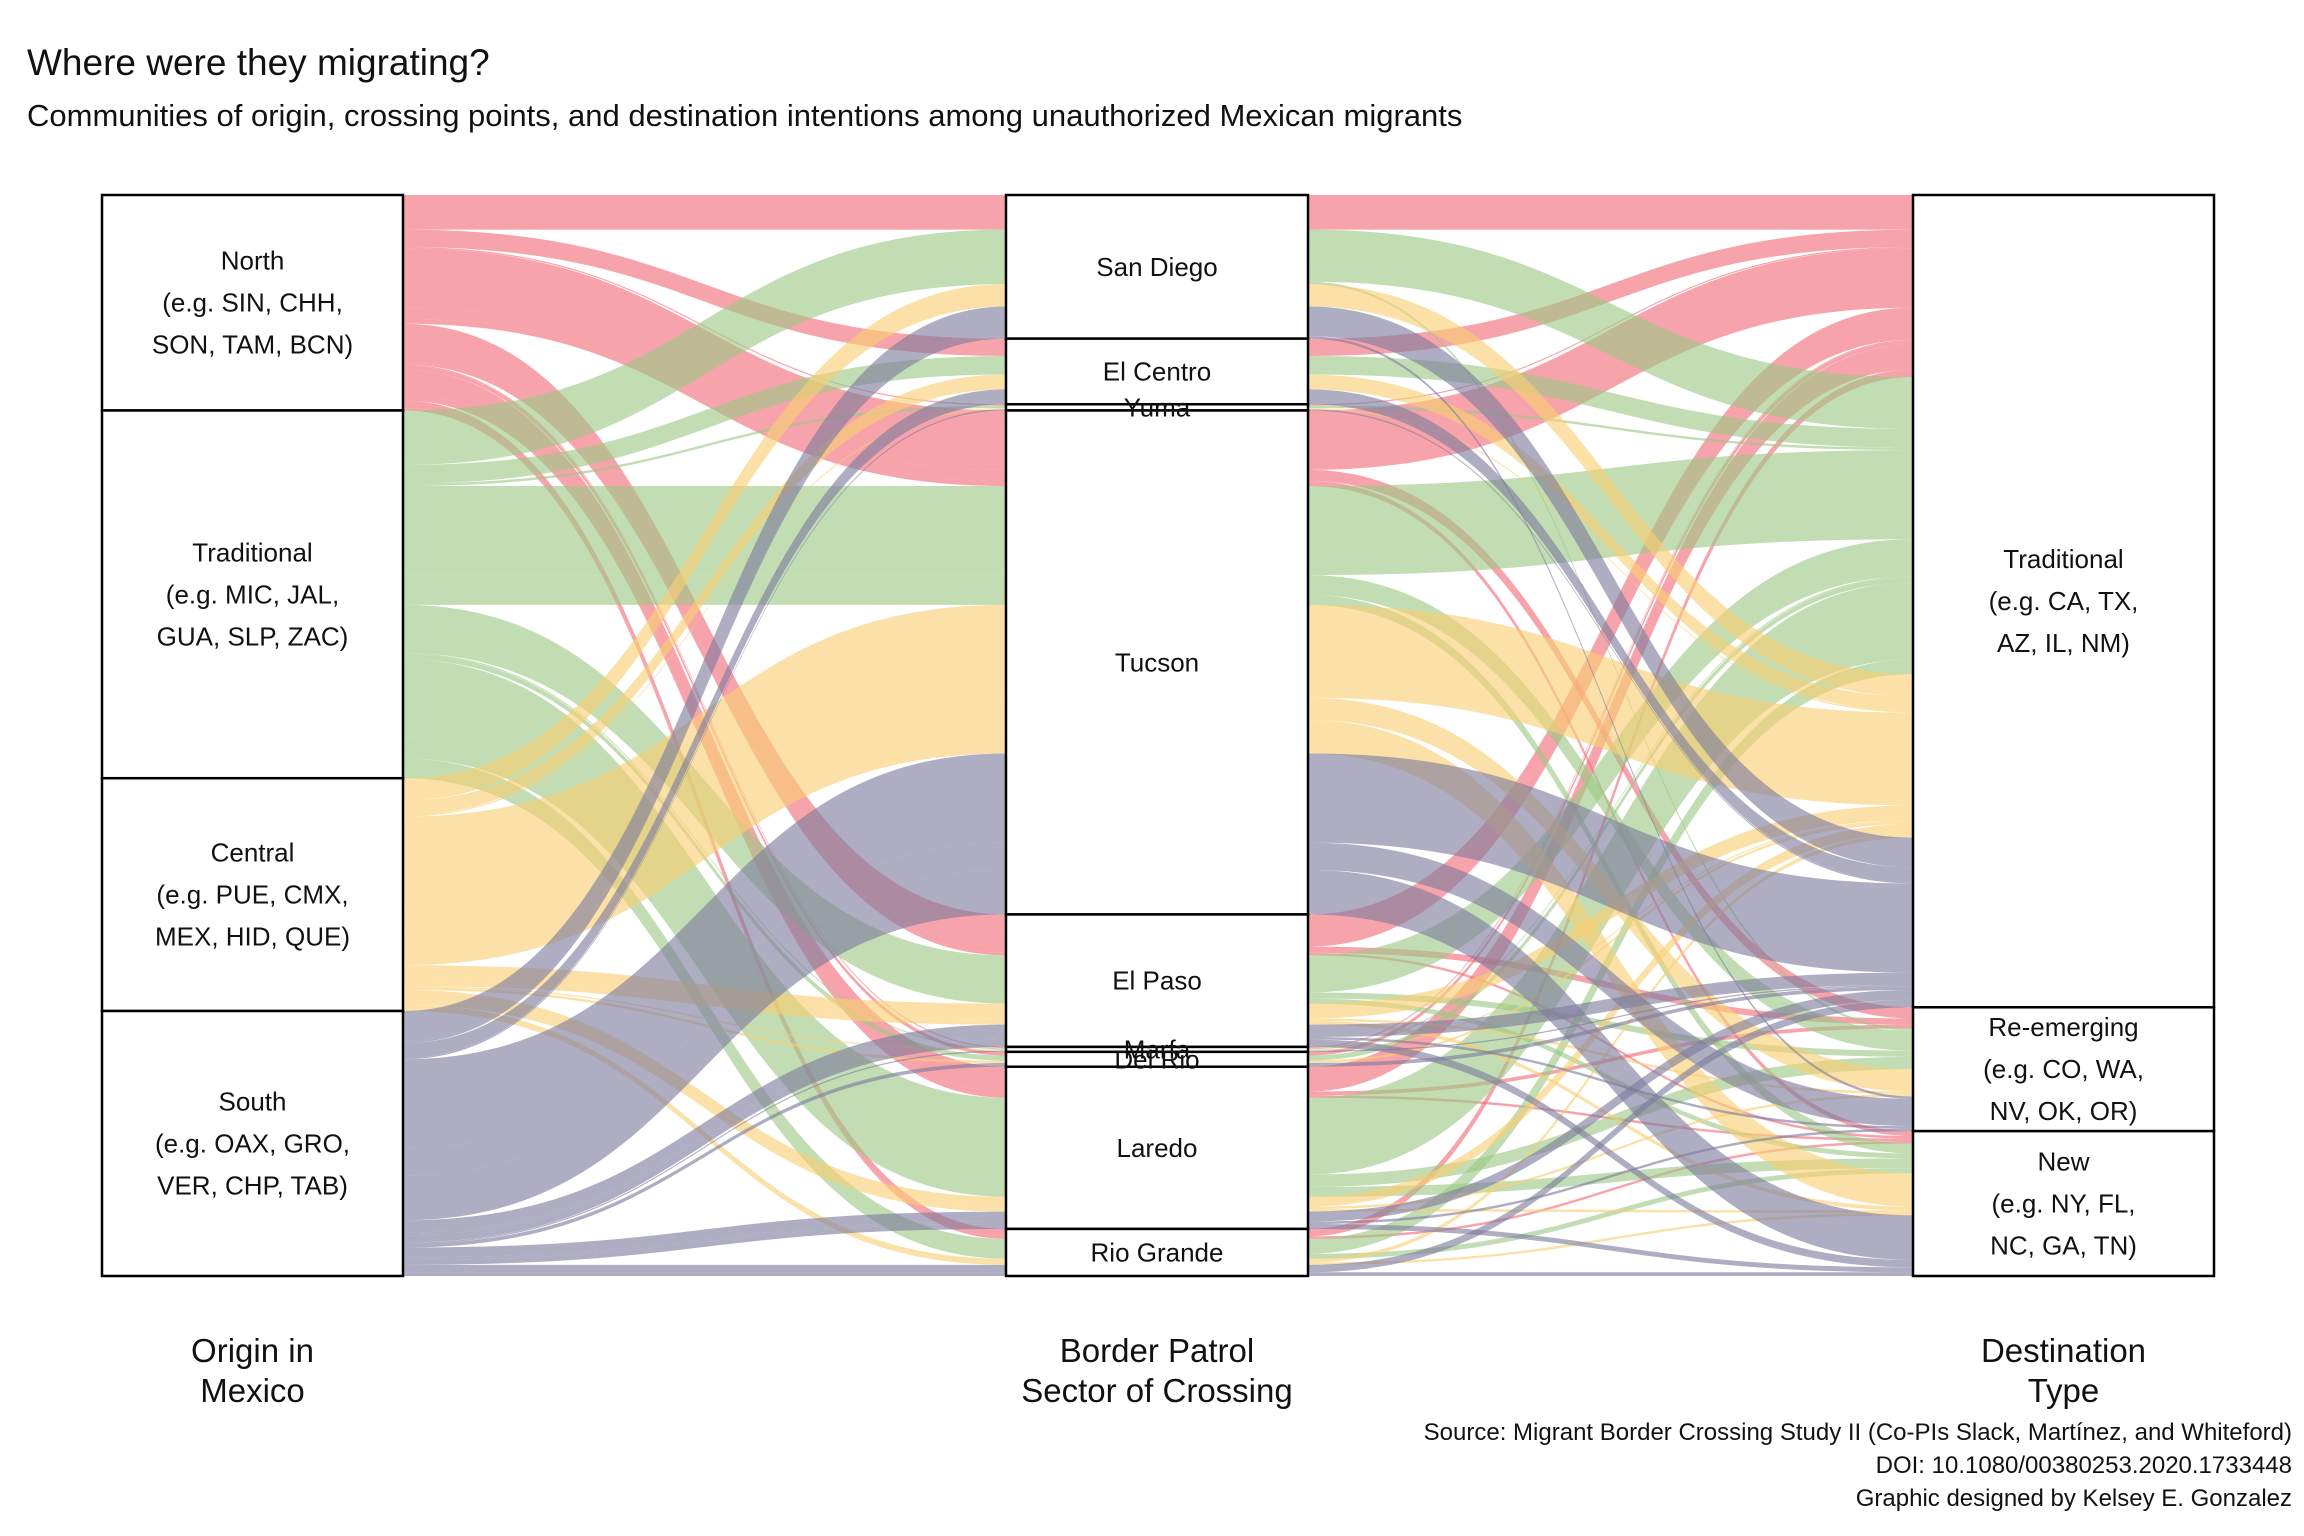  I want to click on stratum-label-line: (e.g. SIN, CHH,, so click(252, 303).